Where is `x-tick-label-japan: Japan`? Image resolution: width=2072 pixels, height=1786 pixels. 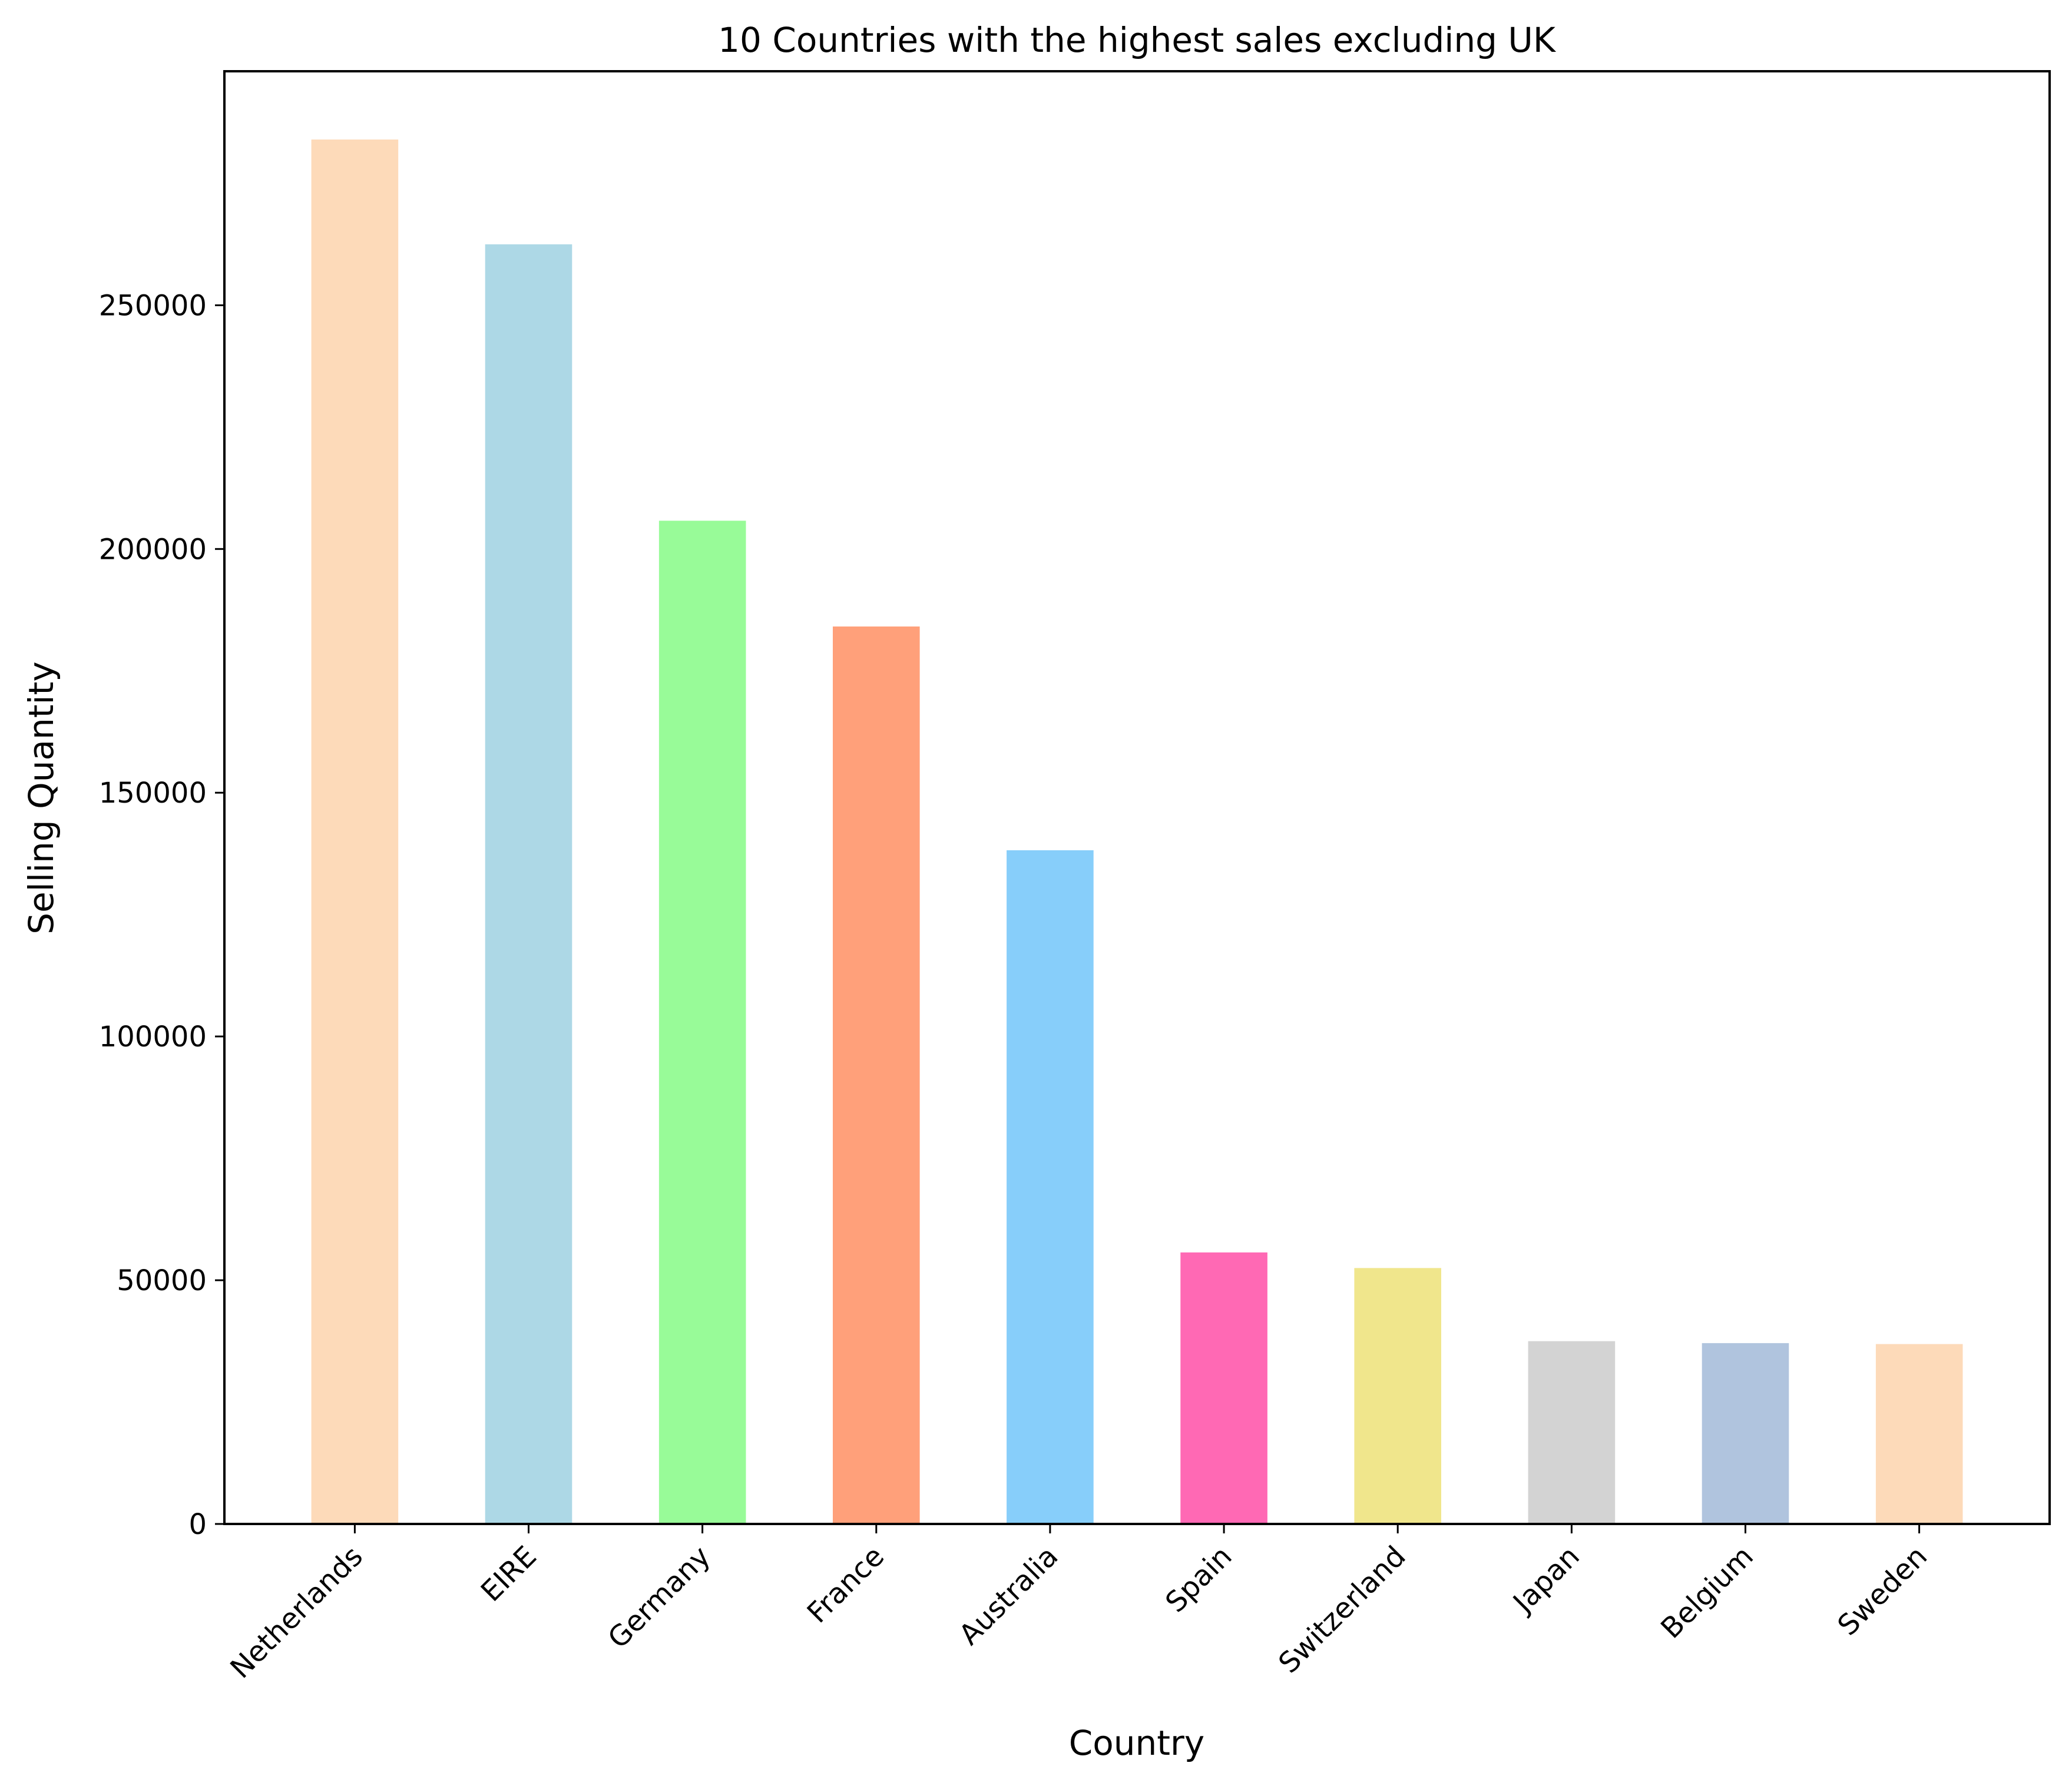
x-tick-label-japan: Japan is located at coordinates (1546, 1580).